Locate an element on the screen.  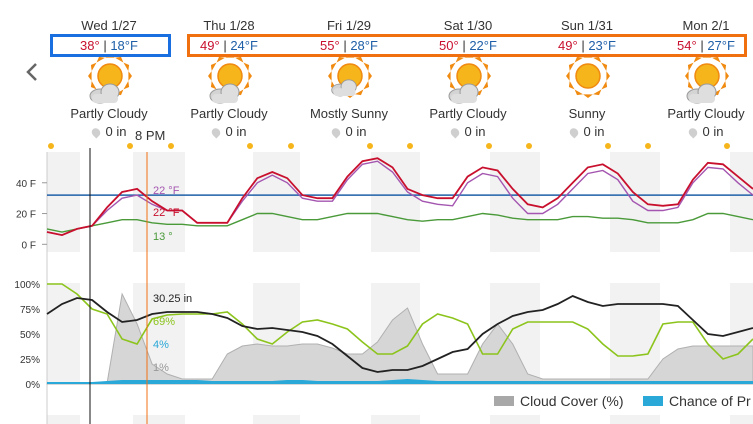
low-temp: 27°F is located at coordinates (721, 45).